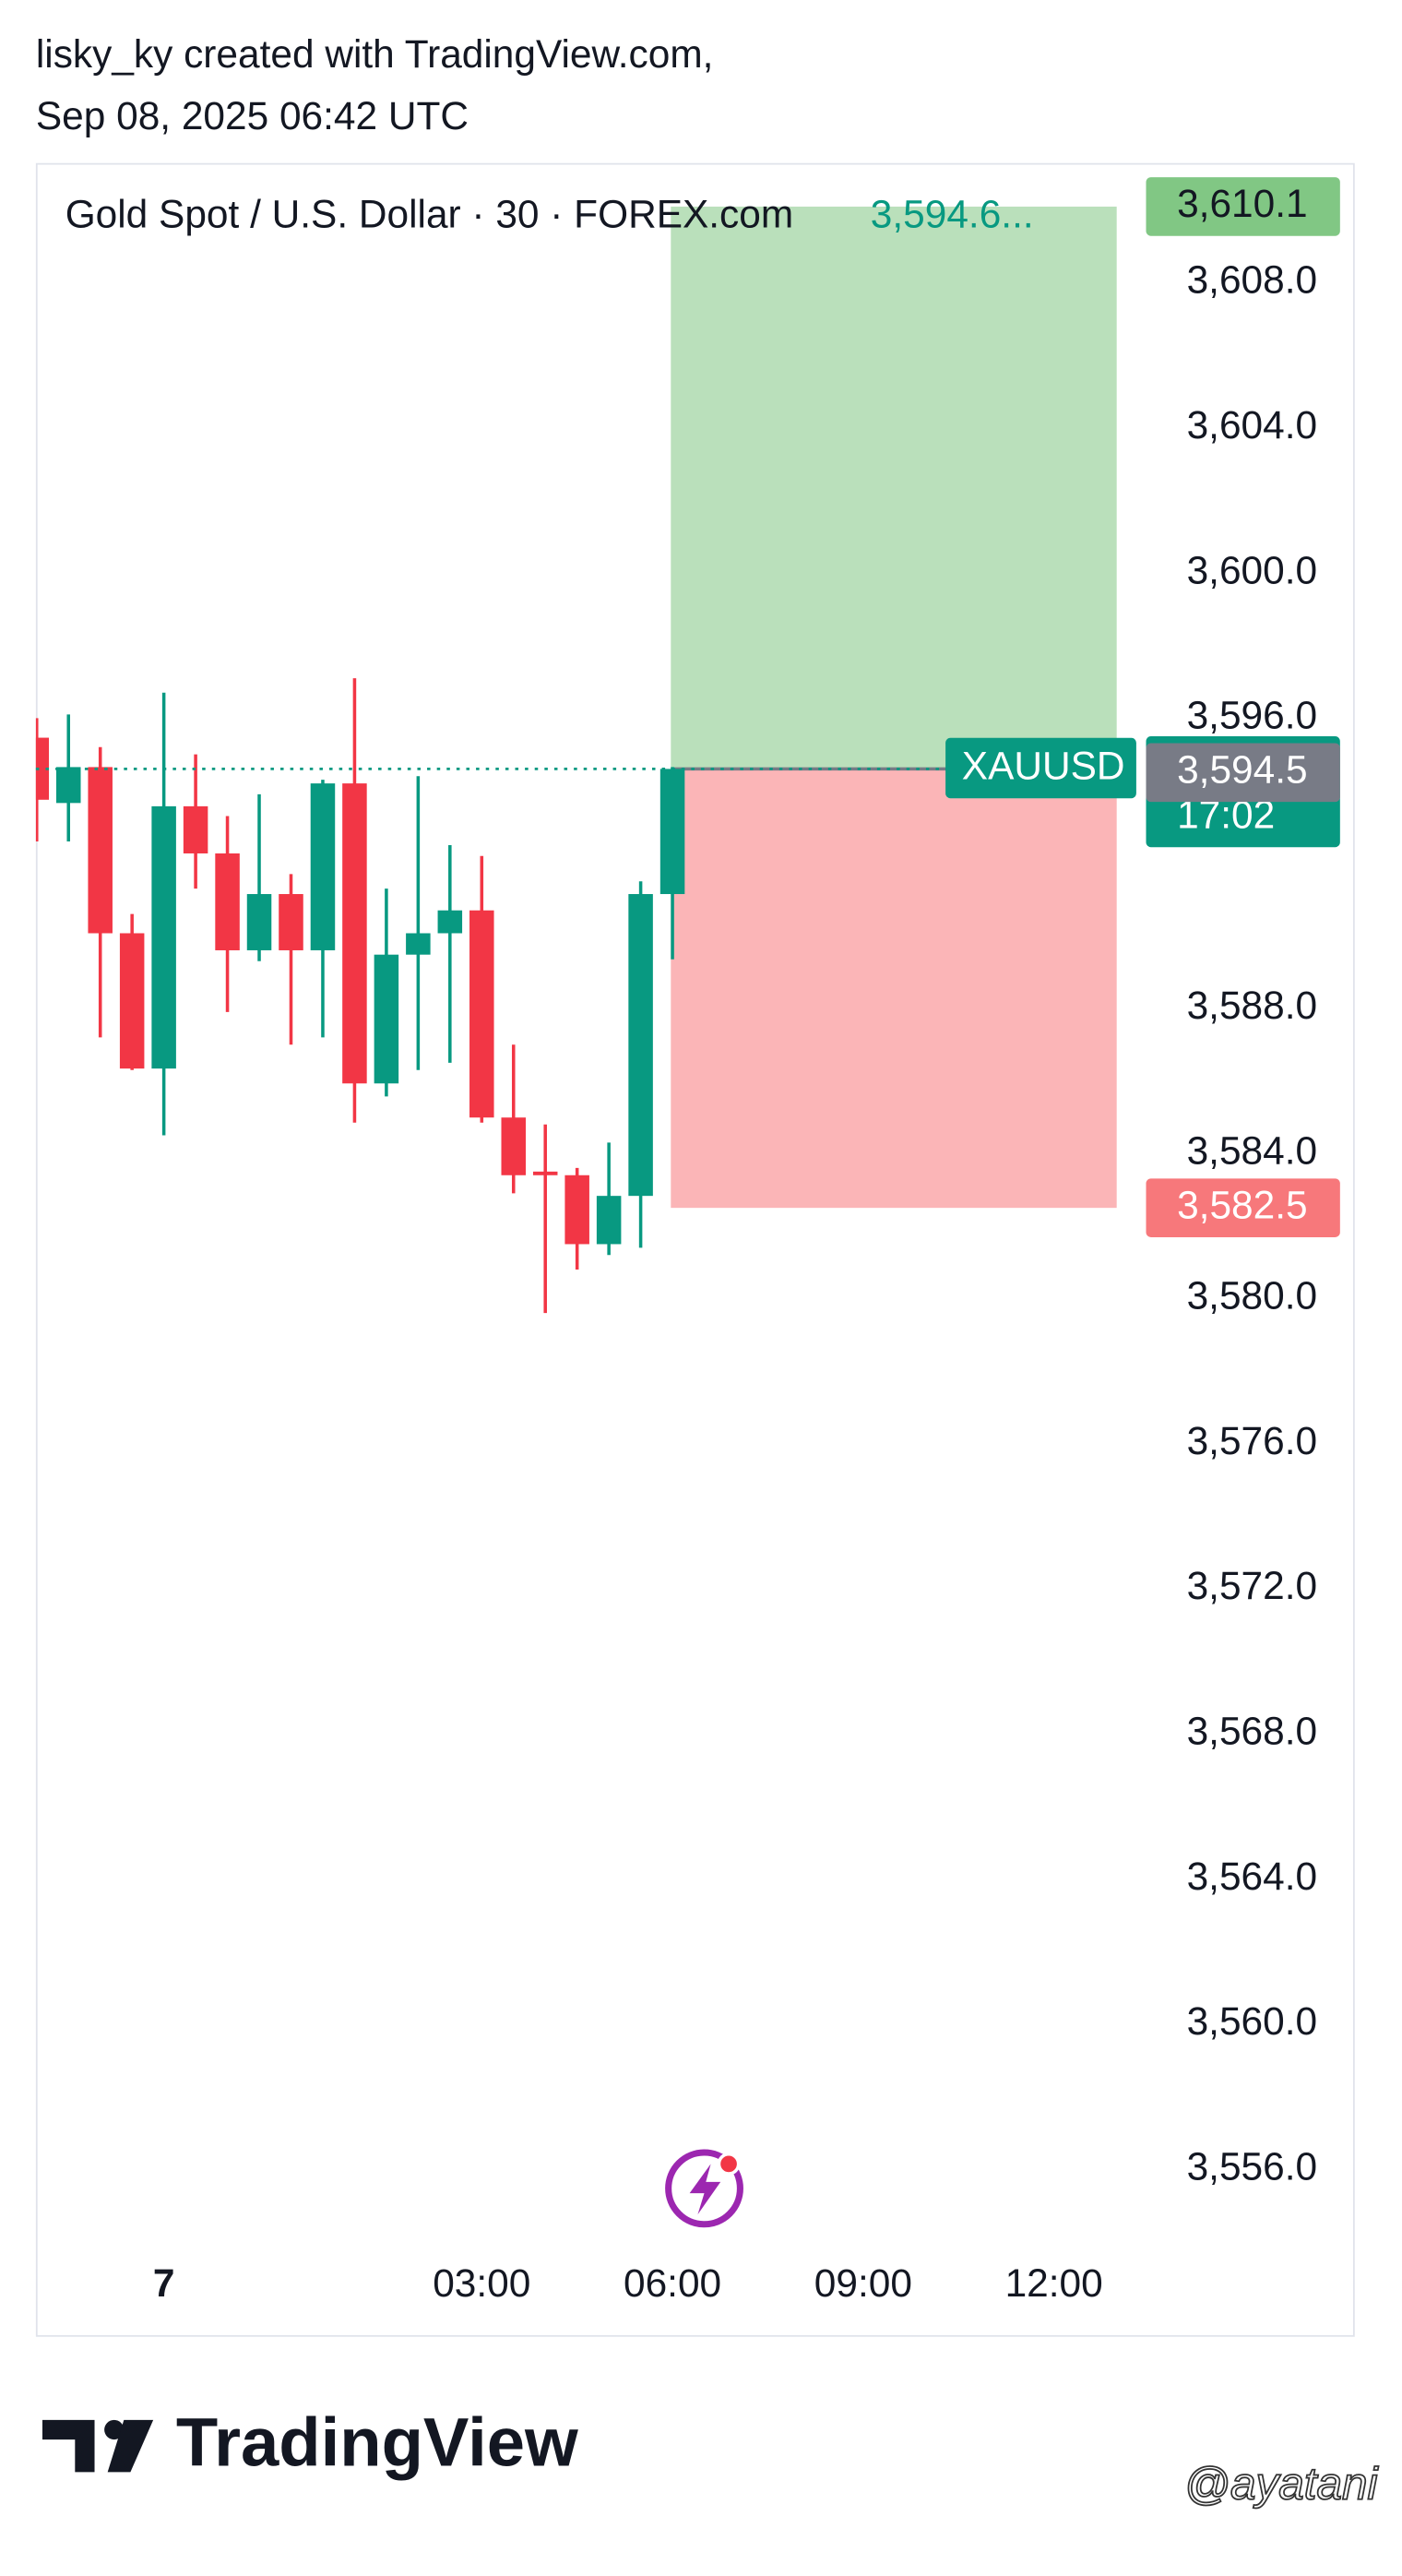  I want to click on candles, so click(360, 996).